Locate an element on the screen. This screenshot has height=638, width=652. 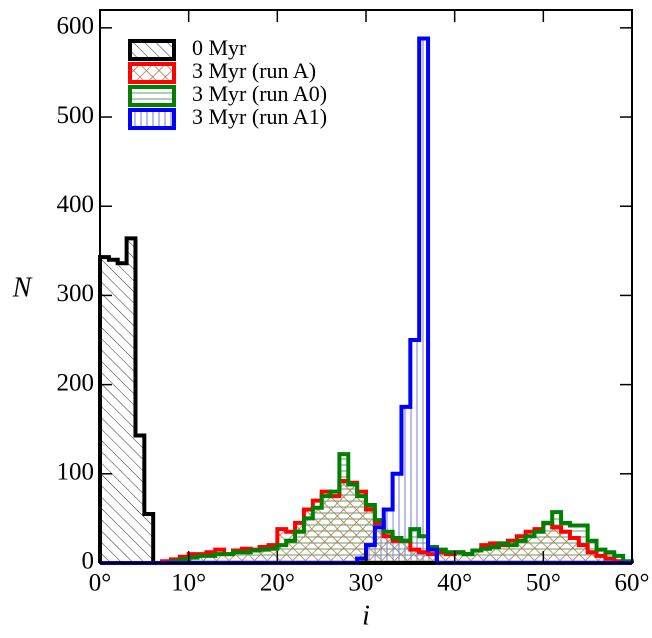
x-axis-label: i is located at coordinates (366, 615).